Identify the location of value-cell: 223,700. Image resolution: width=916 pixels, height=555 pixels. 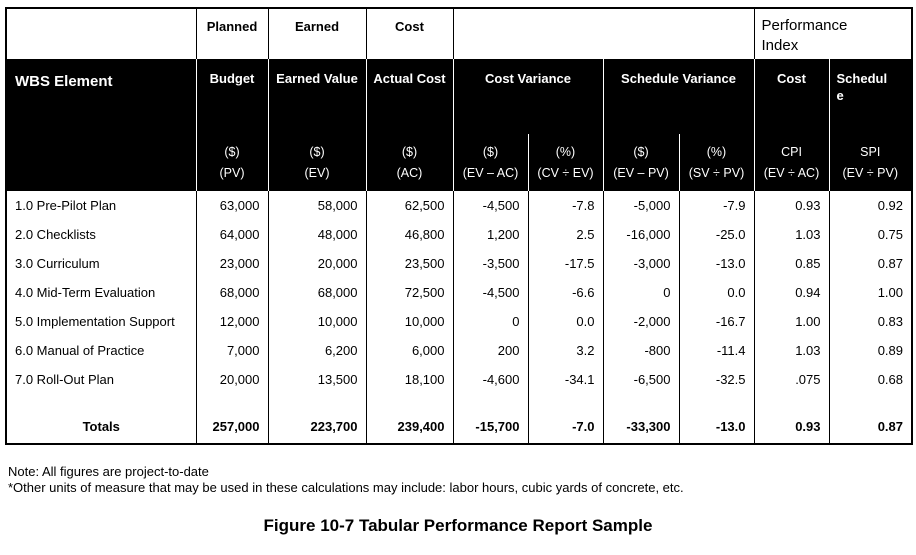
(316, 419).